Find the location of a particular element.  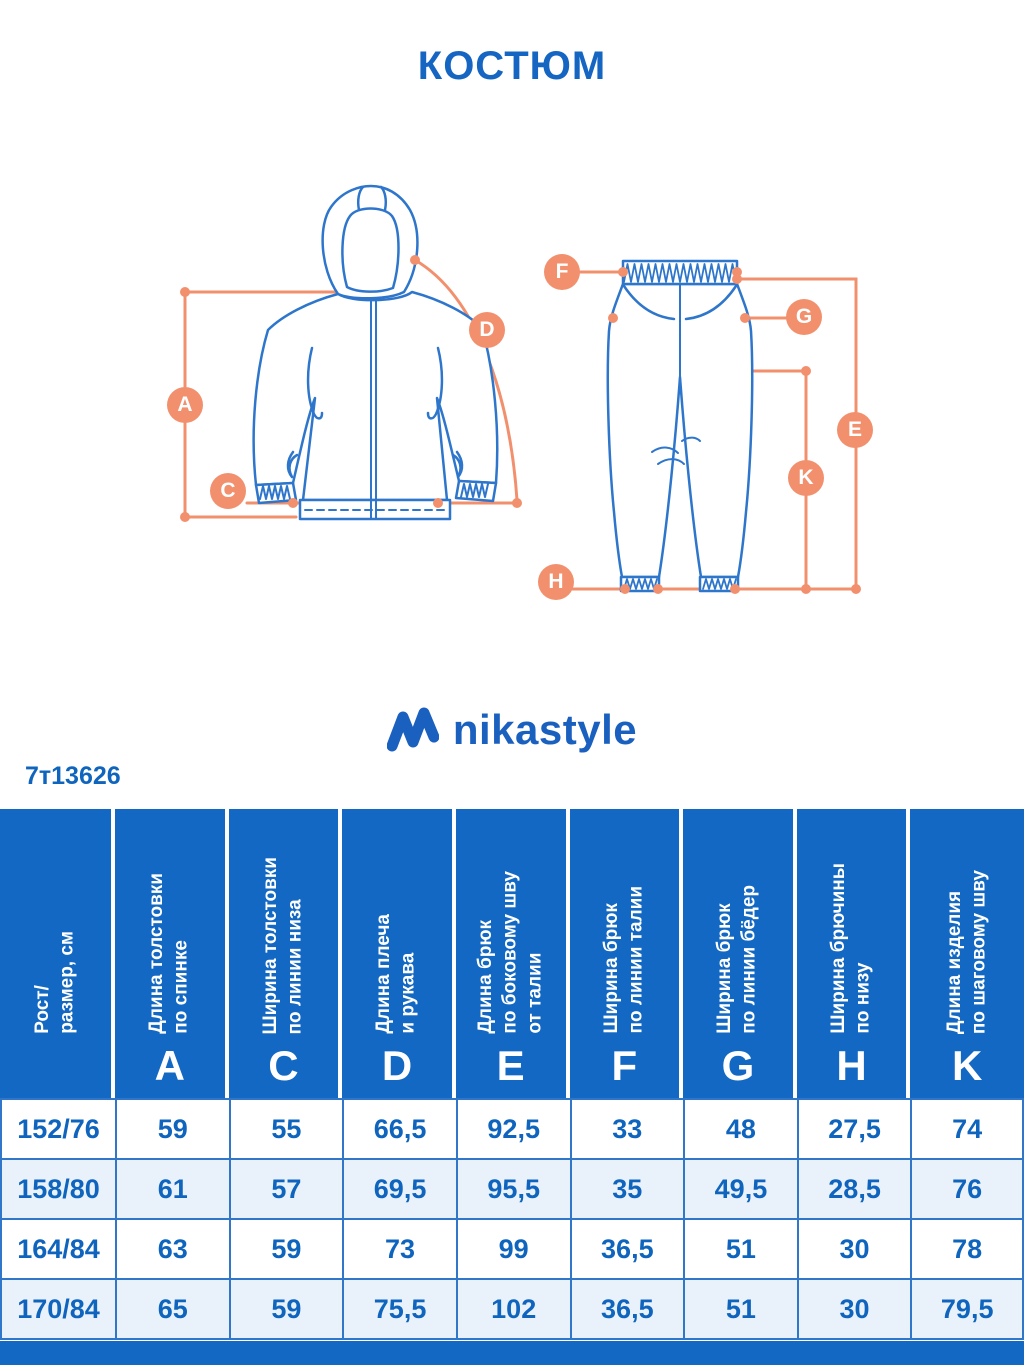

col-letter: A is located at coordinates (169, 1065).